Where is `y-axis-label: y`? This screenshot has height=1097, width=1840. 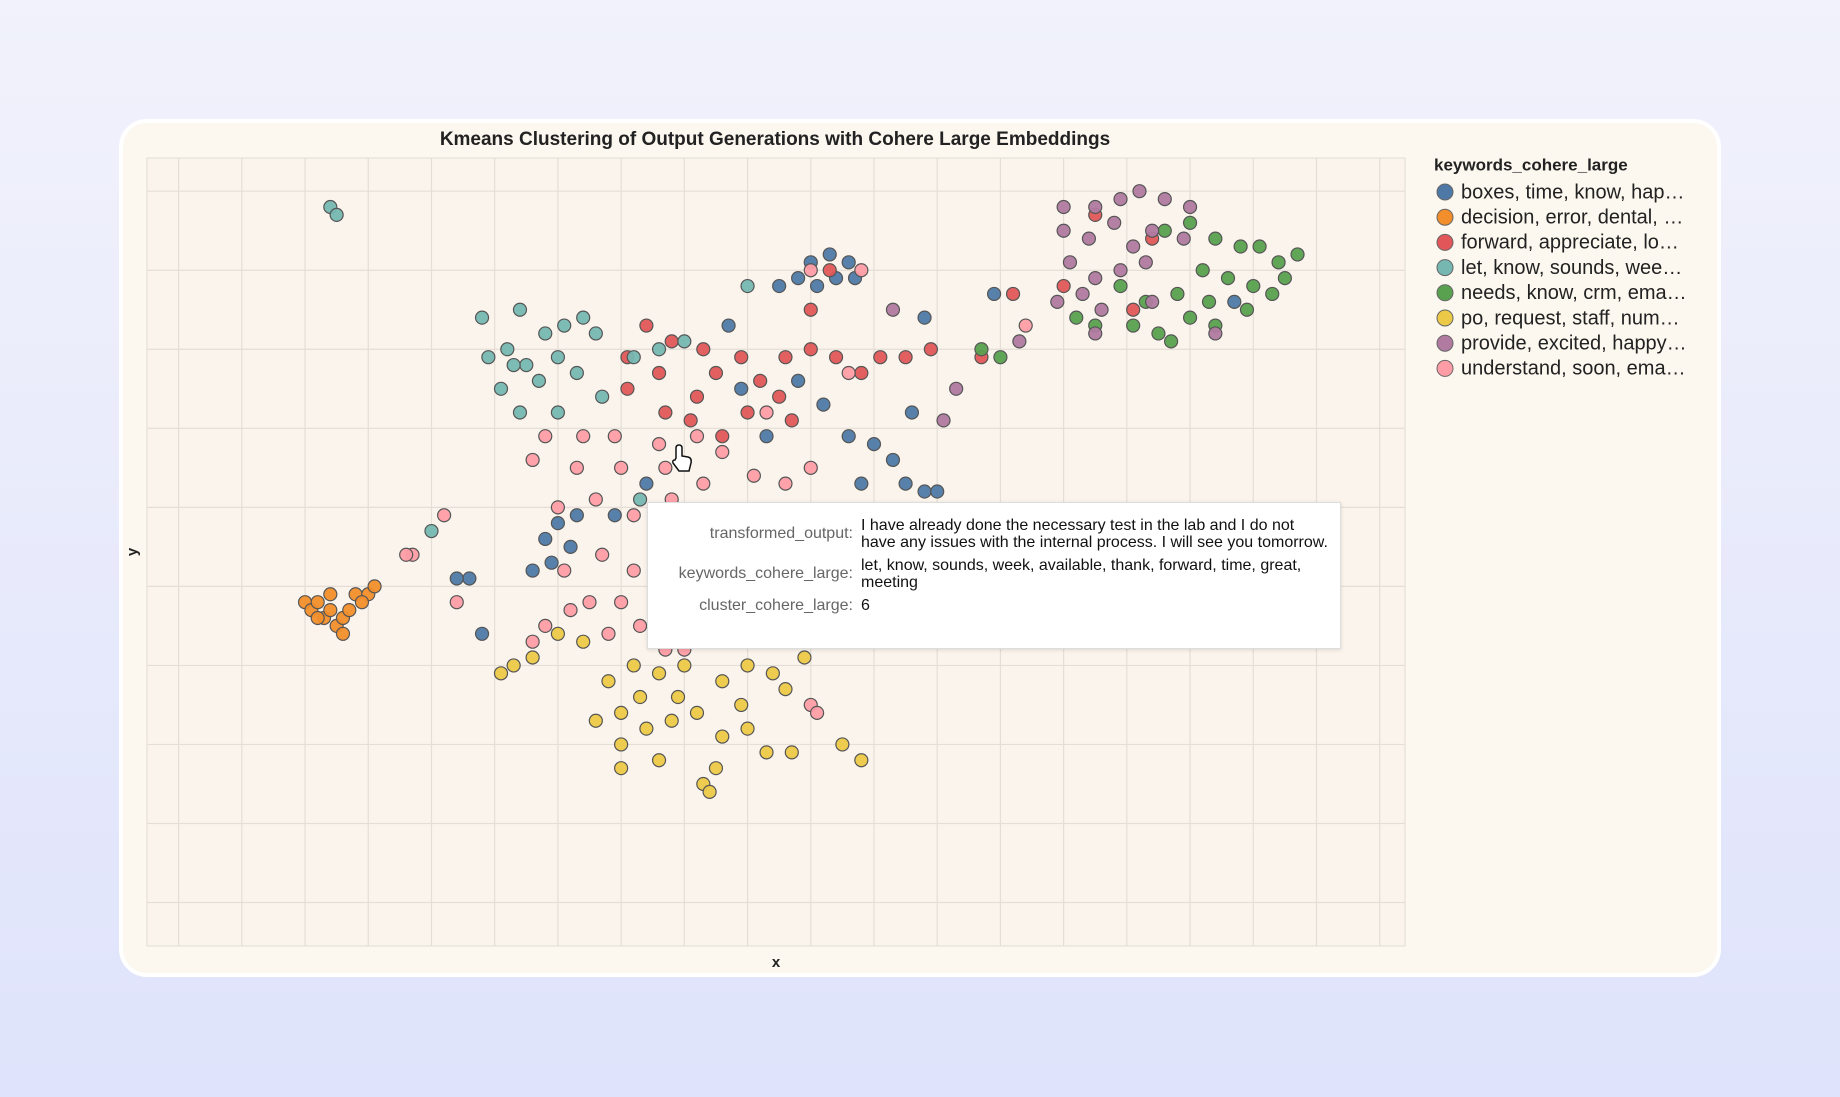
y-axis-label: y is located at coordinates (132, 551).